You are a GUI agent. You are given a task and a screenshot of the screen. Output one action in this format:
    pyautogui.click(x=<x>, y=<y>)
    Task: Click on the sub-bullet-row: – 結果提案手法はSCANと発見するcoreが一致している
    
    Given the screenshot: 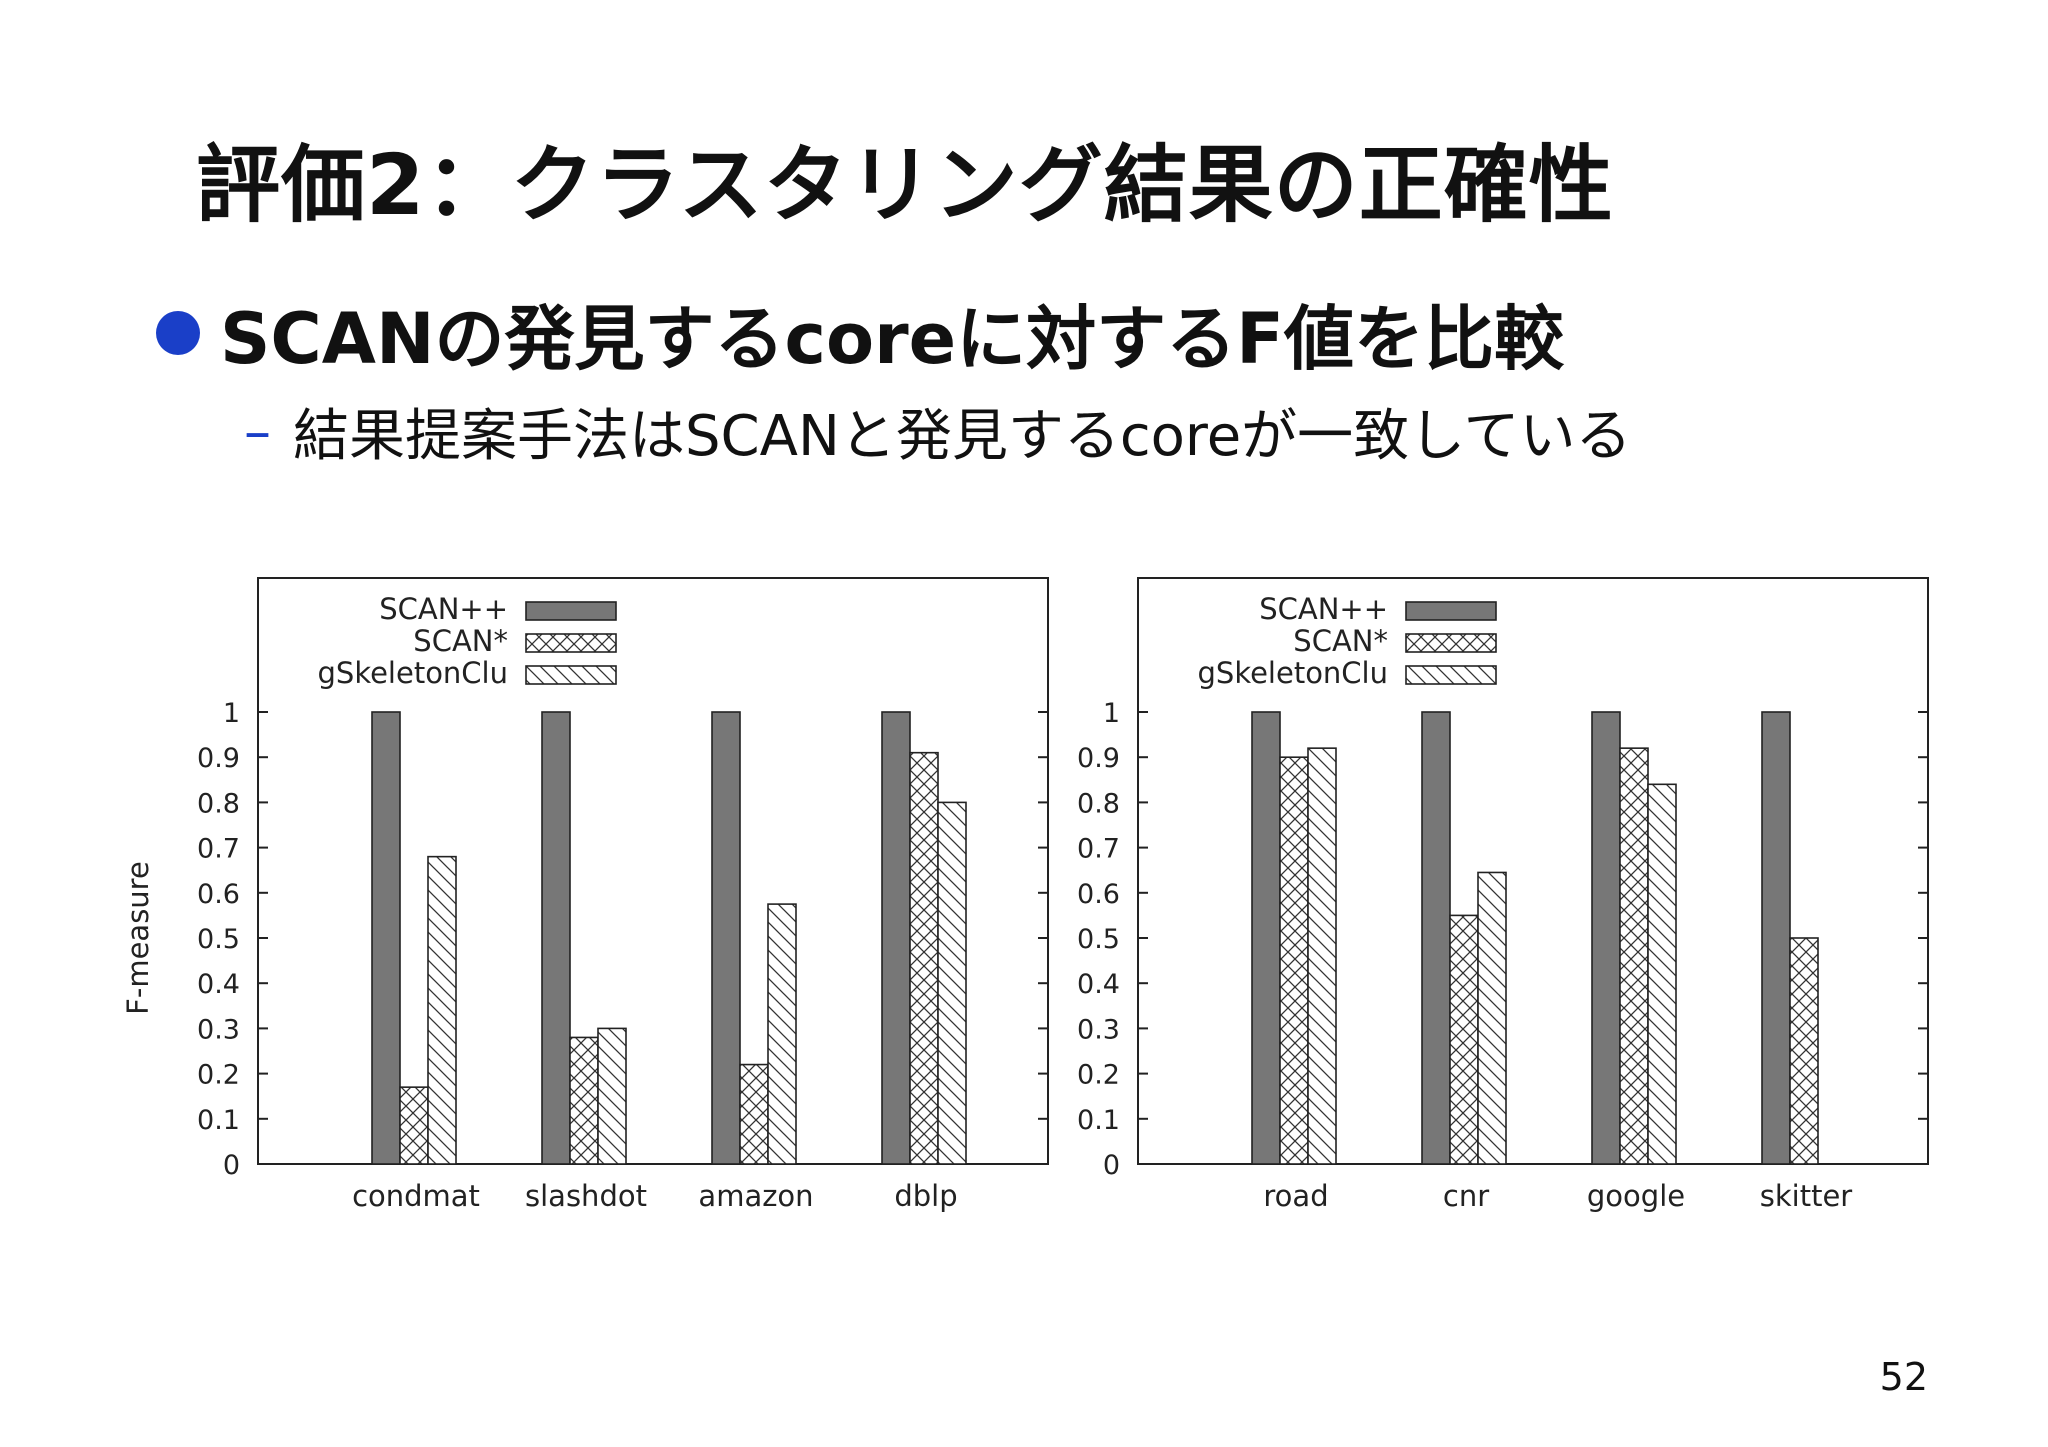 What is the action you would take?
    pyautogui.click(x=937, y=432)
    